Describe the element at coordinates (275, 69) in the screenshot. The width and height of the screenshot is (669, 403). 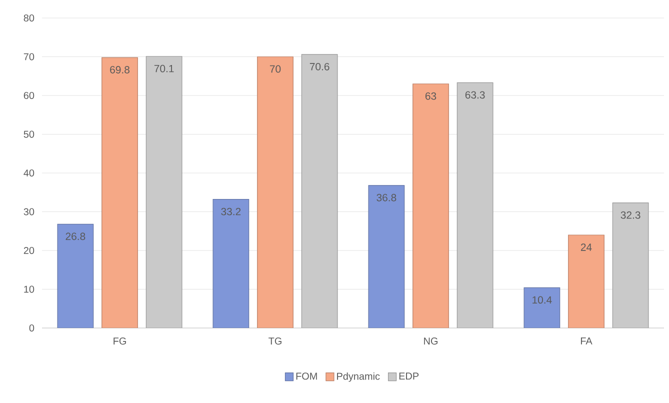
I see `data-label: 70` at that location.